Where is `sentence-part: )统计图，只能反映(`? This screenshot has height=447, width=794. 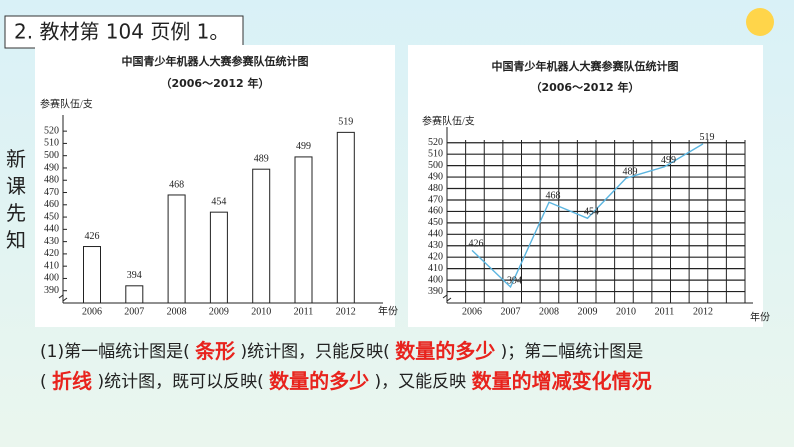 sentence-part: )统计图，只能反映( is located at coordinates (315, 352).